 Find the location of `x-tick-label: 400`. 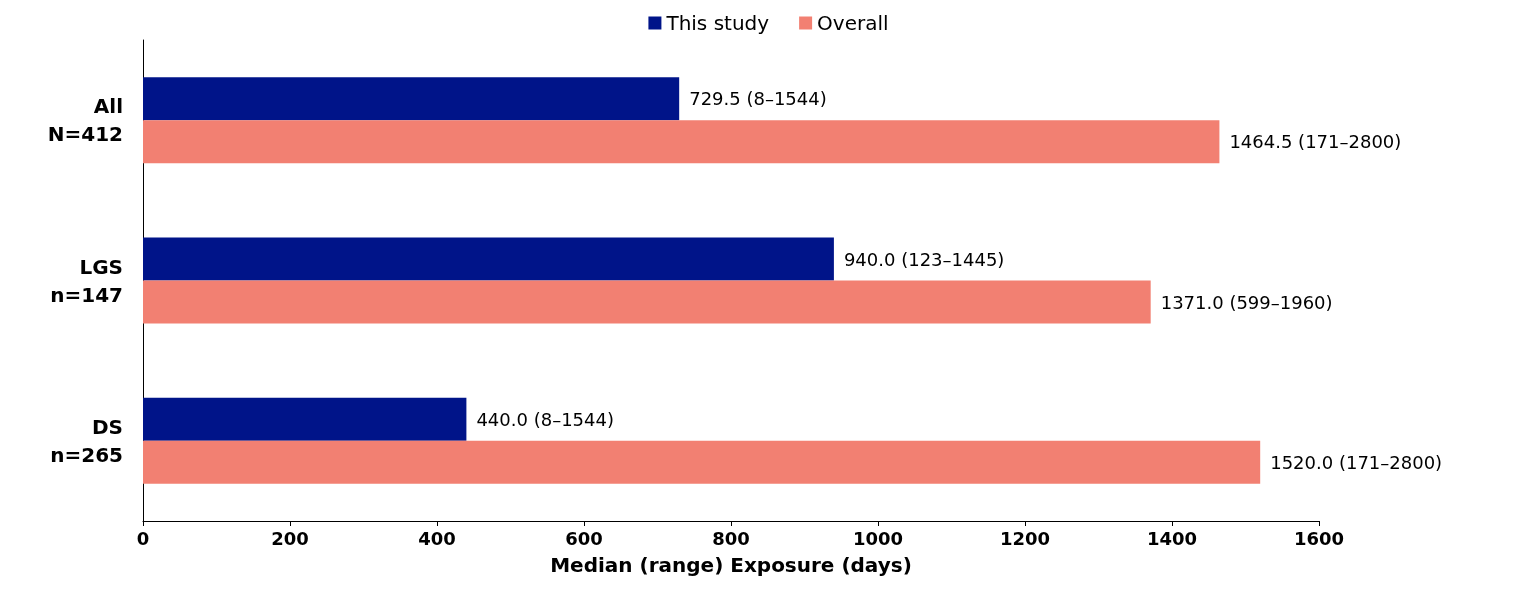

x-tick-label: 400 is located at coordinates (437, 538).